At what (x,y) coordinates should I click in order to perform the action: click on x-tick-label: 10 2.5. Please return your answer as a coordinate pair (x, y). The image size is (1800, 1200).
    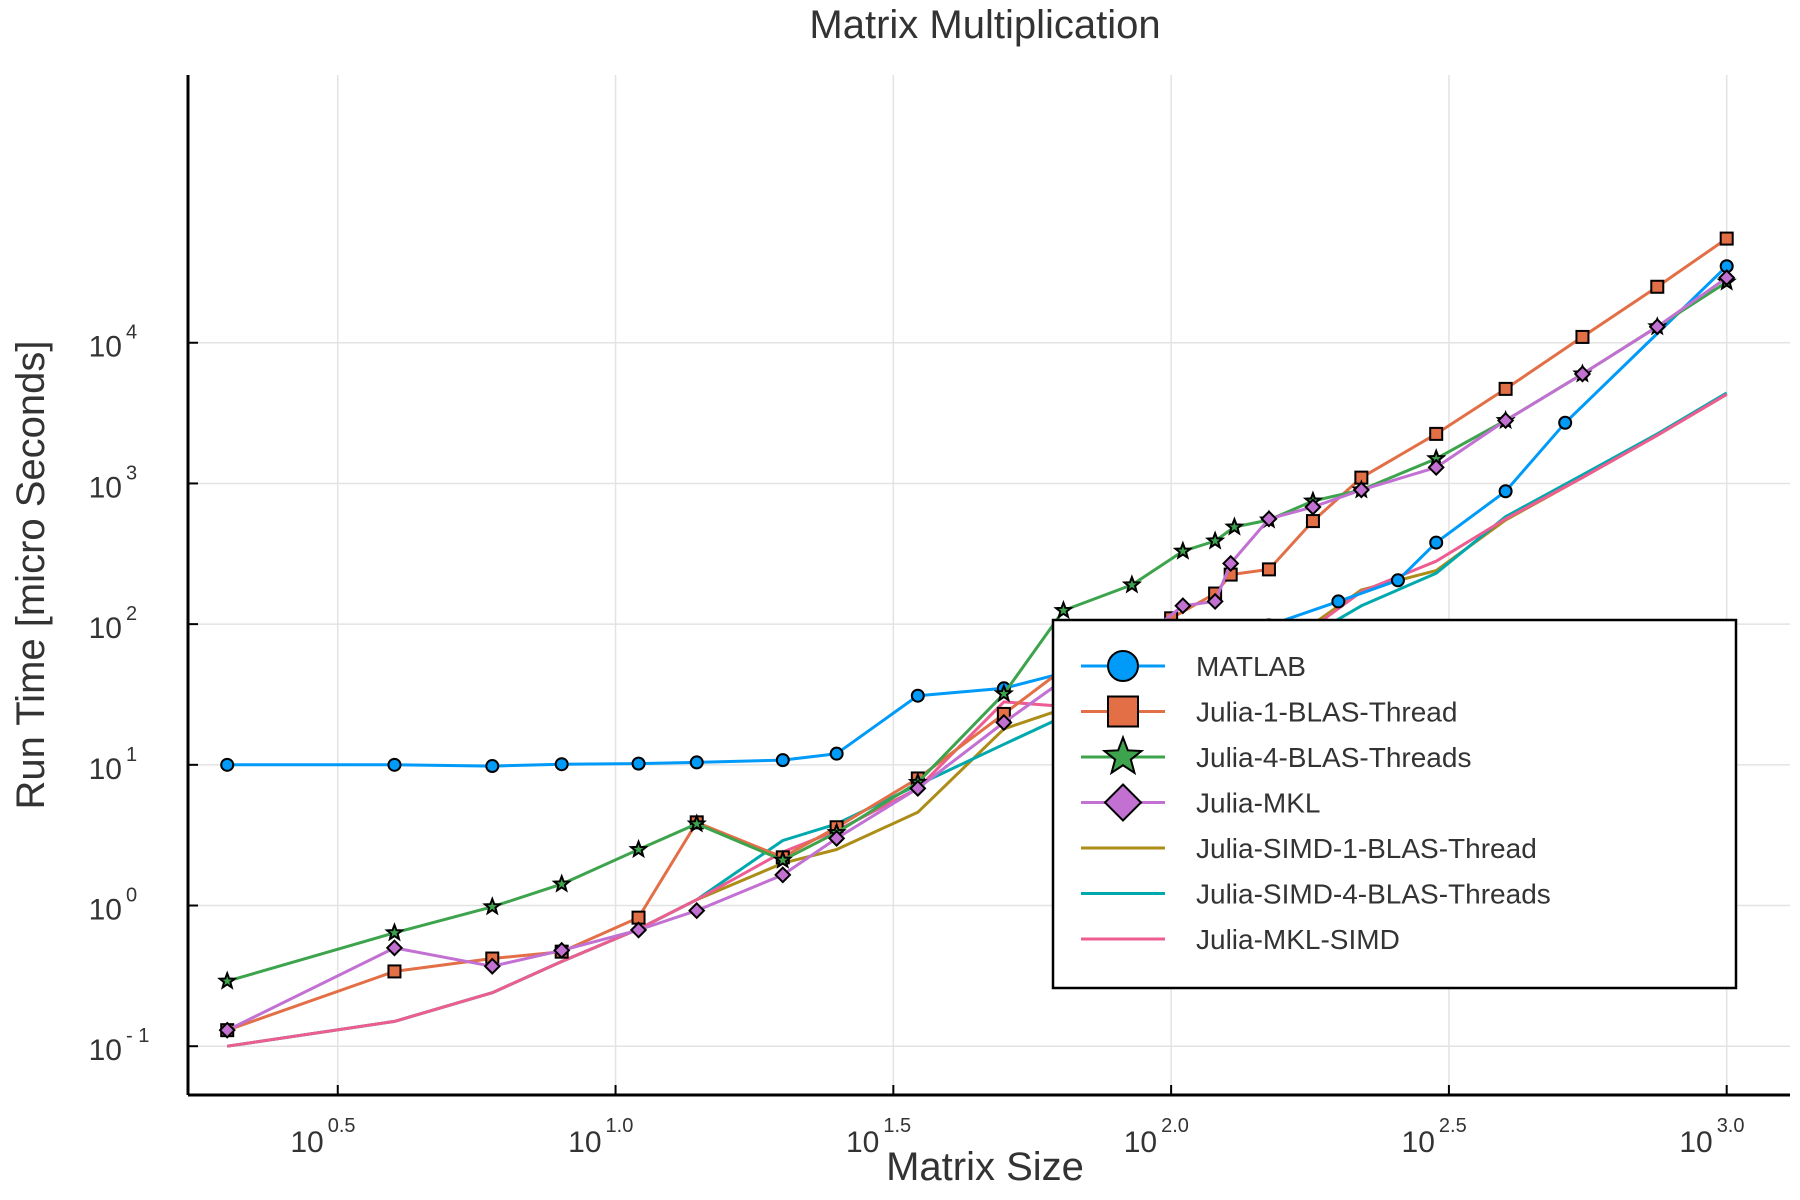
    Looking at the image, I should click on (1434, 1137).